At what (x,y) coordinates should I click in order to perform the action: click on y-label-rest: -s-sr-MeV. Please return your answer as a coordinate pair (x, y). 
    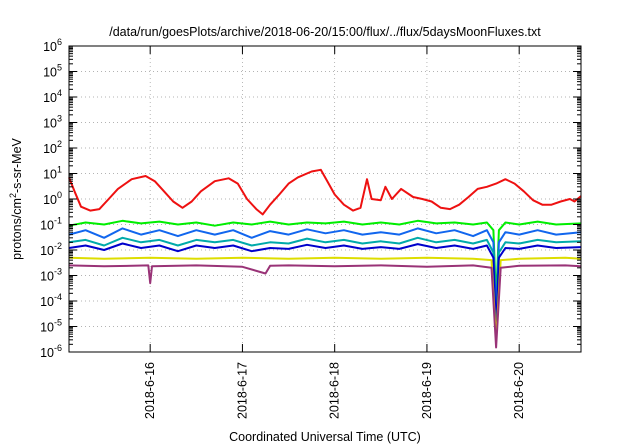
    Looking at the image, I should click on (17, 165).